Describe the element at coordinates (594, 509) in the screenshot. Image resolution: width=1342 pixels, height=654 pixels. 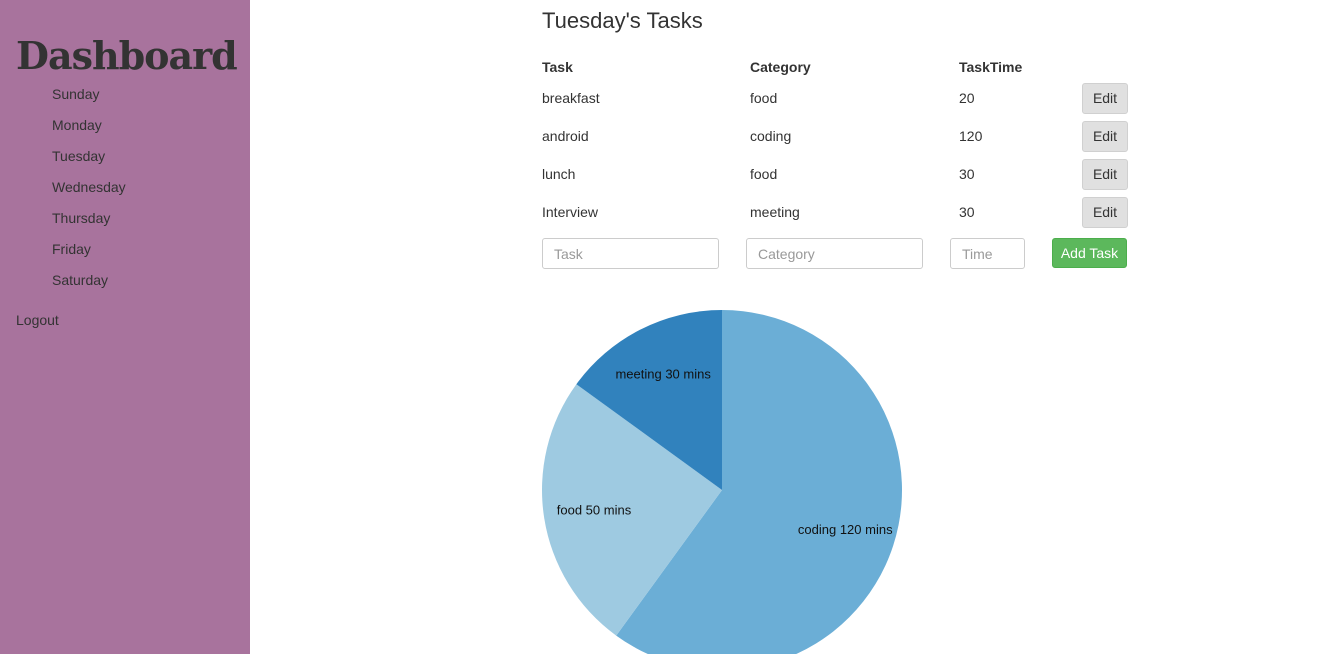
I see `pie-label-food: food 50 mins` at that location.